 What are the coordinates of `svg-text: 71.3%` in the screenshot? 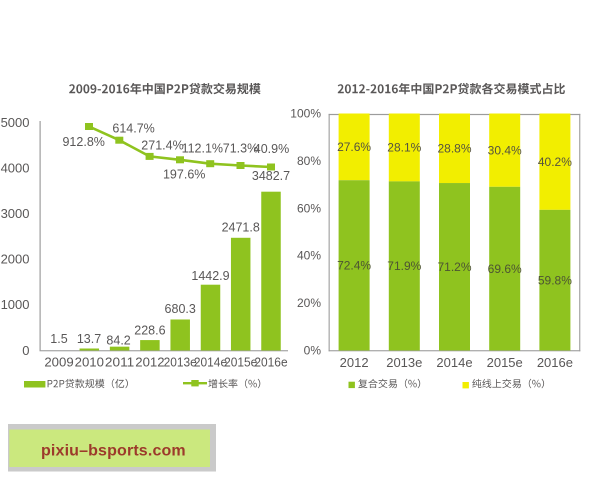 It's located at (240, 148).